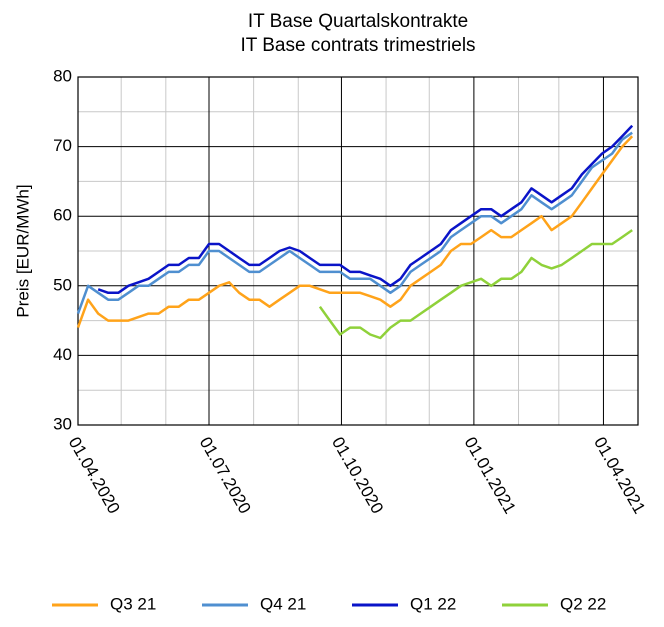 Image resolution: width=664 pixels, height=627 pixels. Describe the element at coordinates (357, 475) in the screenshot. I see `x-tick-label: 01.10.2020` at that location.